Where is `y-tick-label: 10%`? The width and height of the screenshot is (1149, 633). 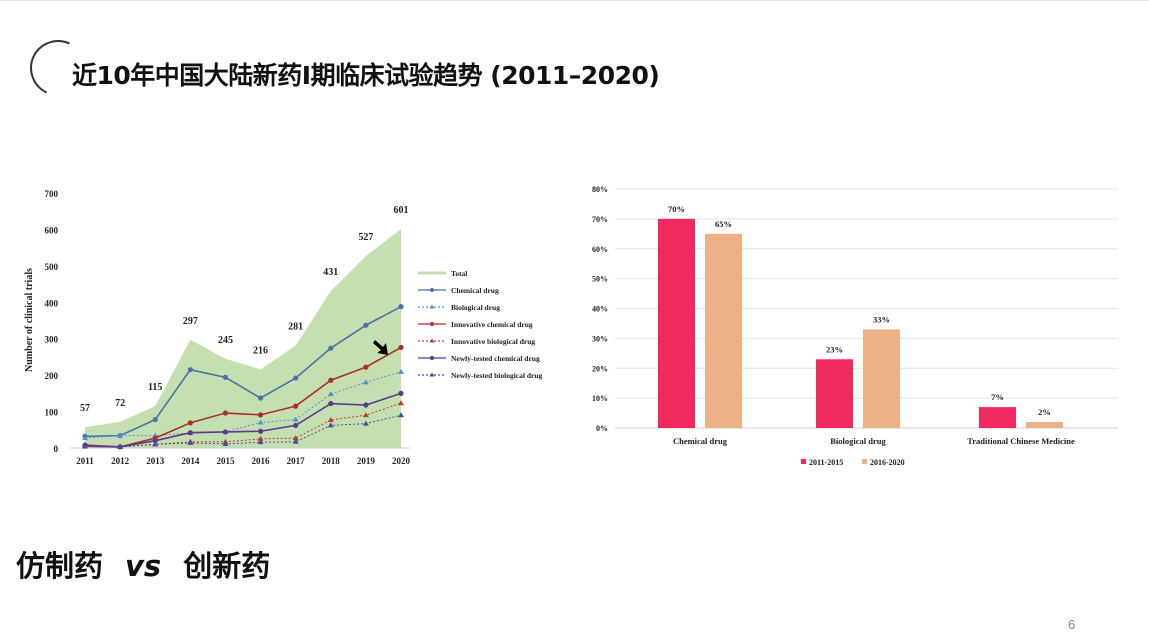
y-tick-label: 10% is located at coordinates (600, 398).